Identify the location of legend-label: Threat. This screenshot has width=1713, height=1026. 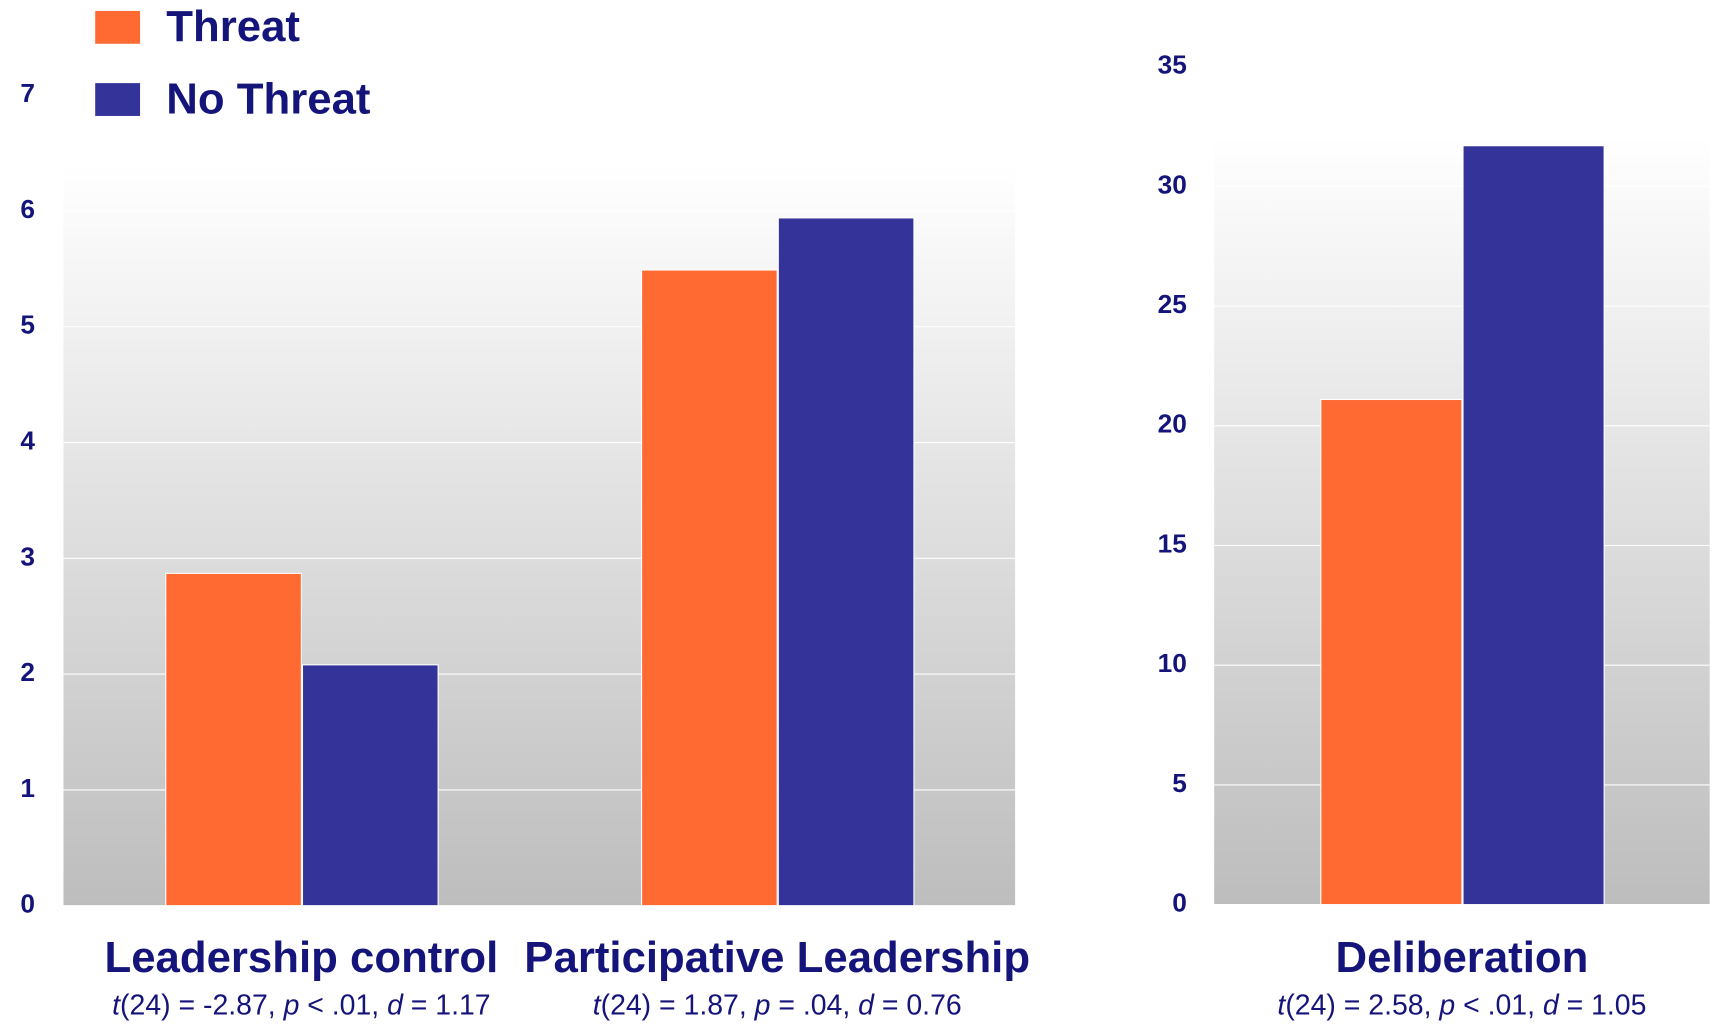
(233, 26).